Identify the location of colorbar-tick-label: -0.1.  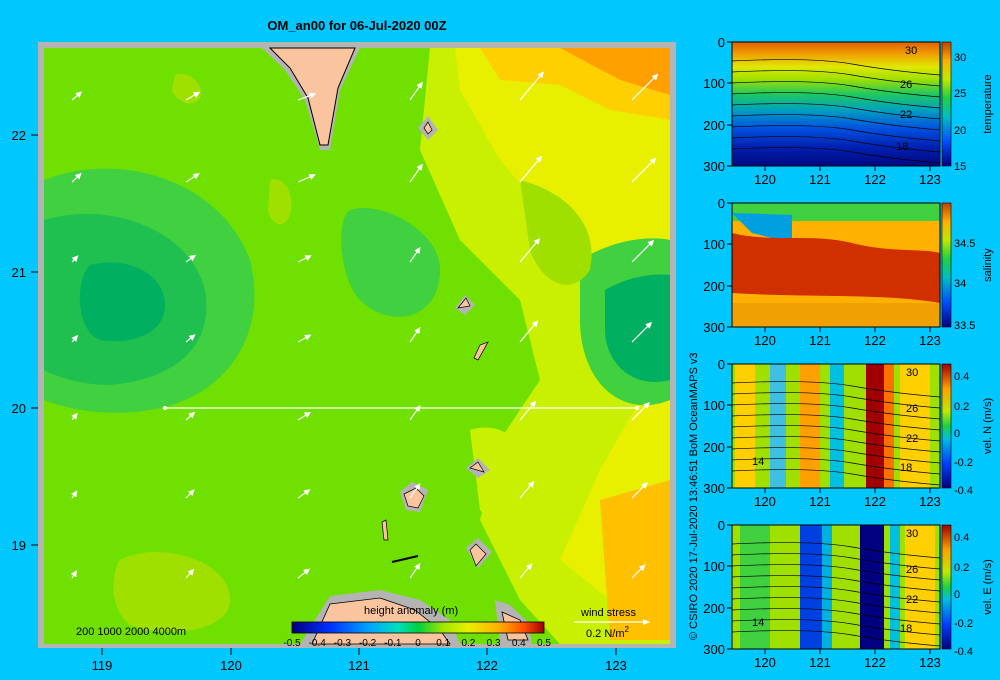
(393, 643).